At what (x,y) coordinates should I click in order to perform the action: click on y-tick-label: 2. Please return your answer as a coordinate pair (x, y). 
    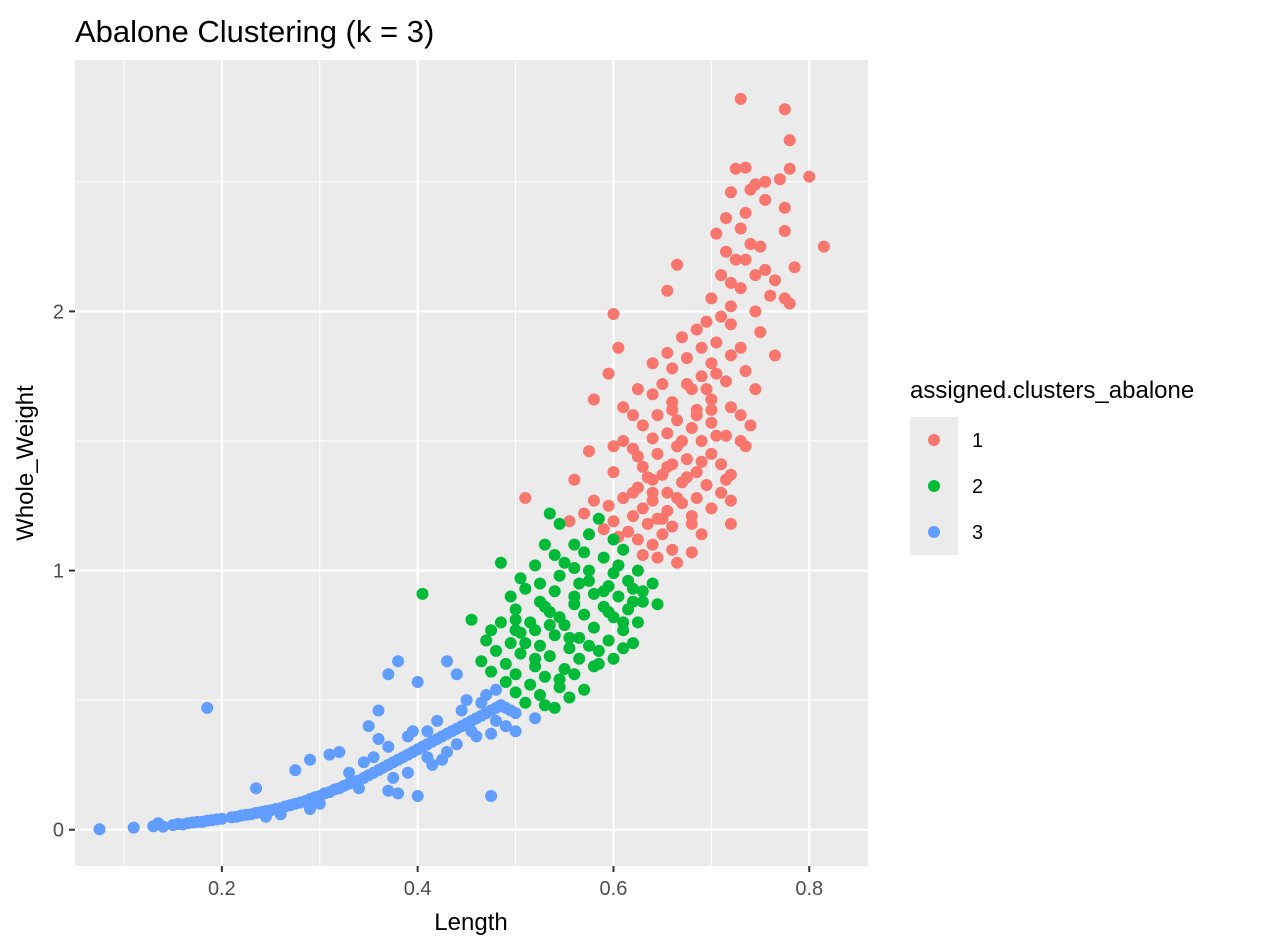
    Looking at the image, I should click on (58, 312).